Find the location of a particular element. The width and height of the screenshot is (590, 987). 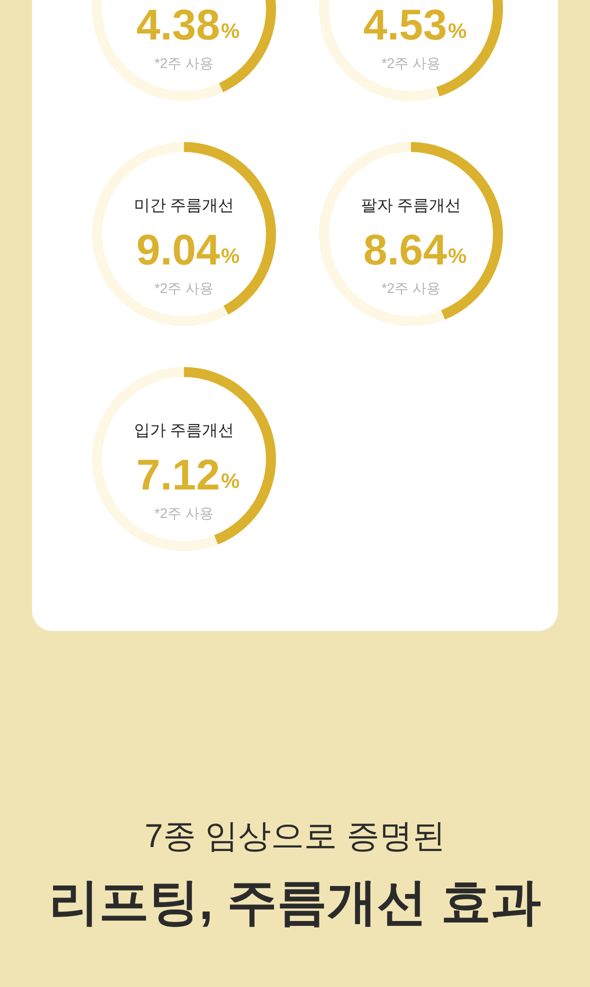

text: 4.38% is located at coordinates (188, 26).